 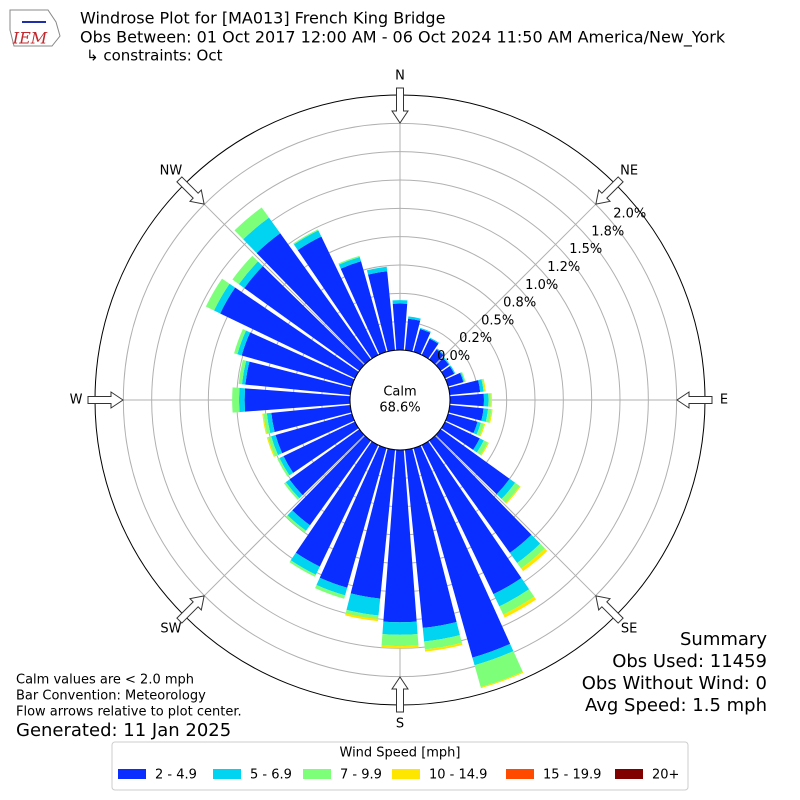 I want to click on legend-label: 15 - 19.9, so click(x=572, y=775).